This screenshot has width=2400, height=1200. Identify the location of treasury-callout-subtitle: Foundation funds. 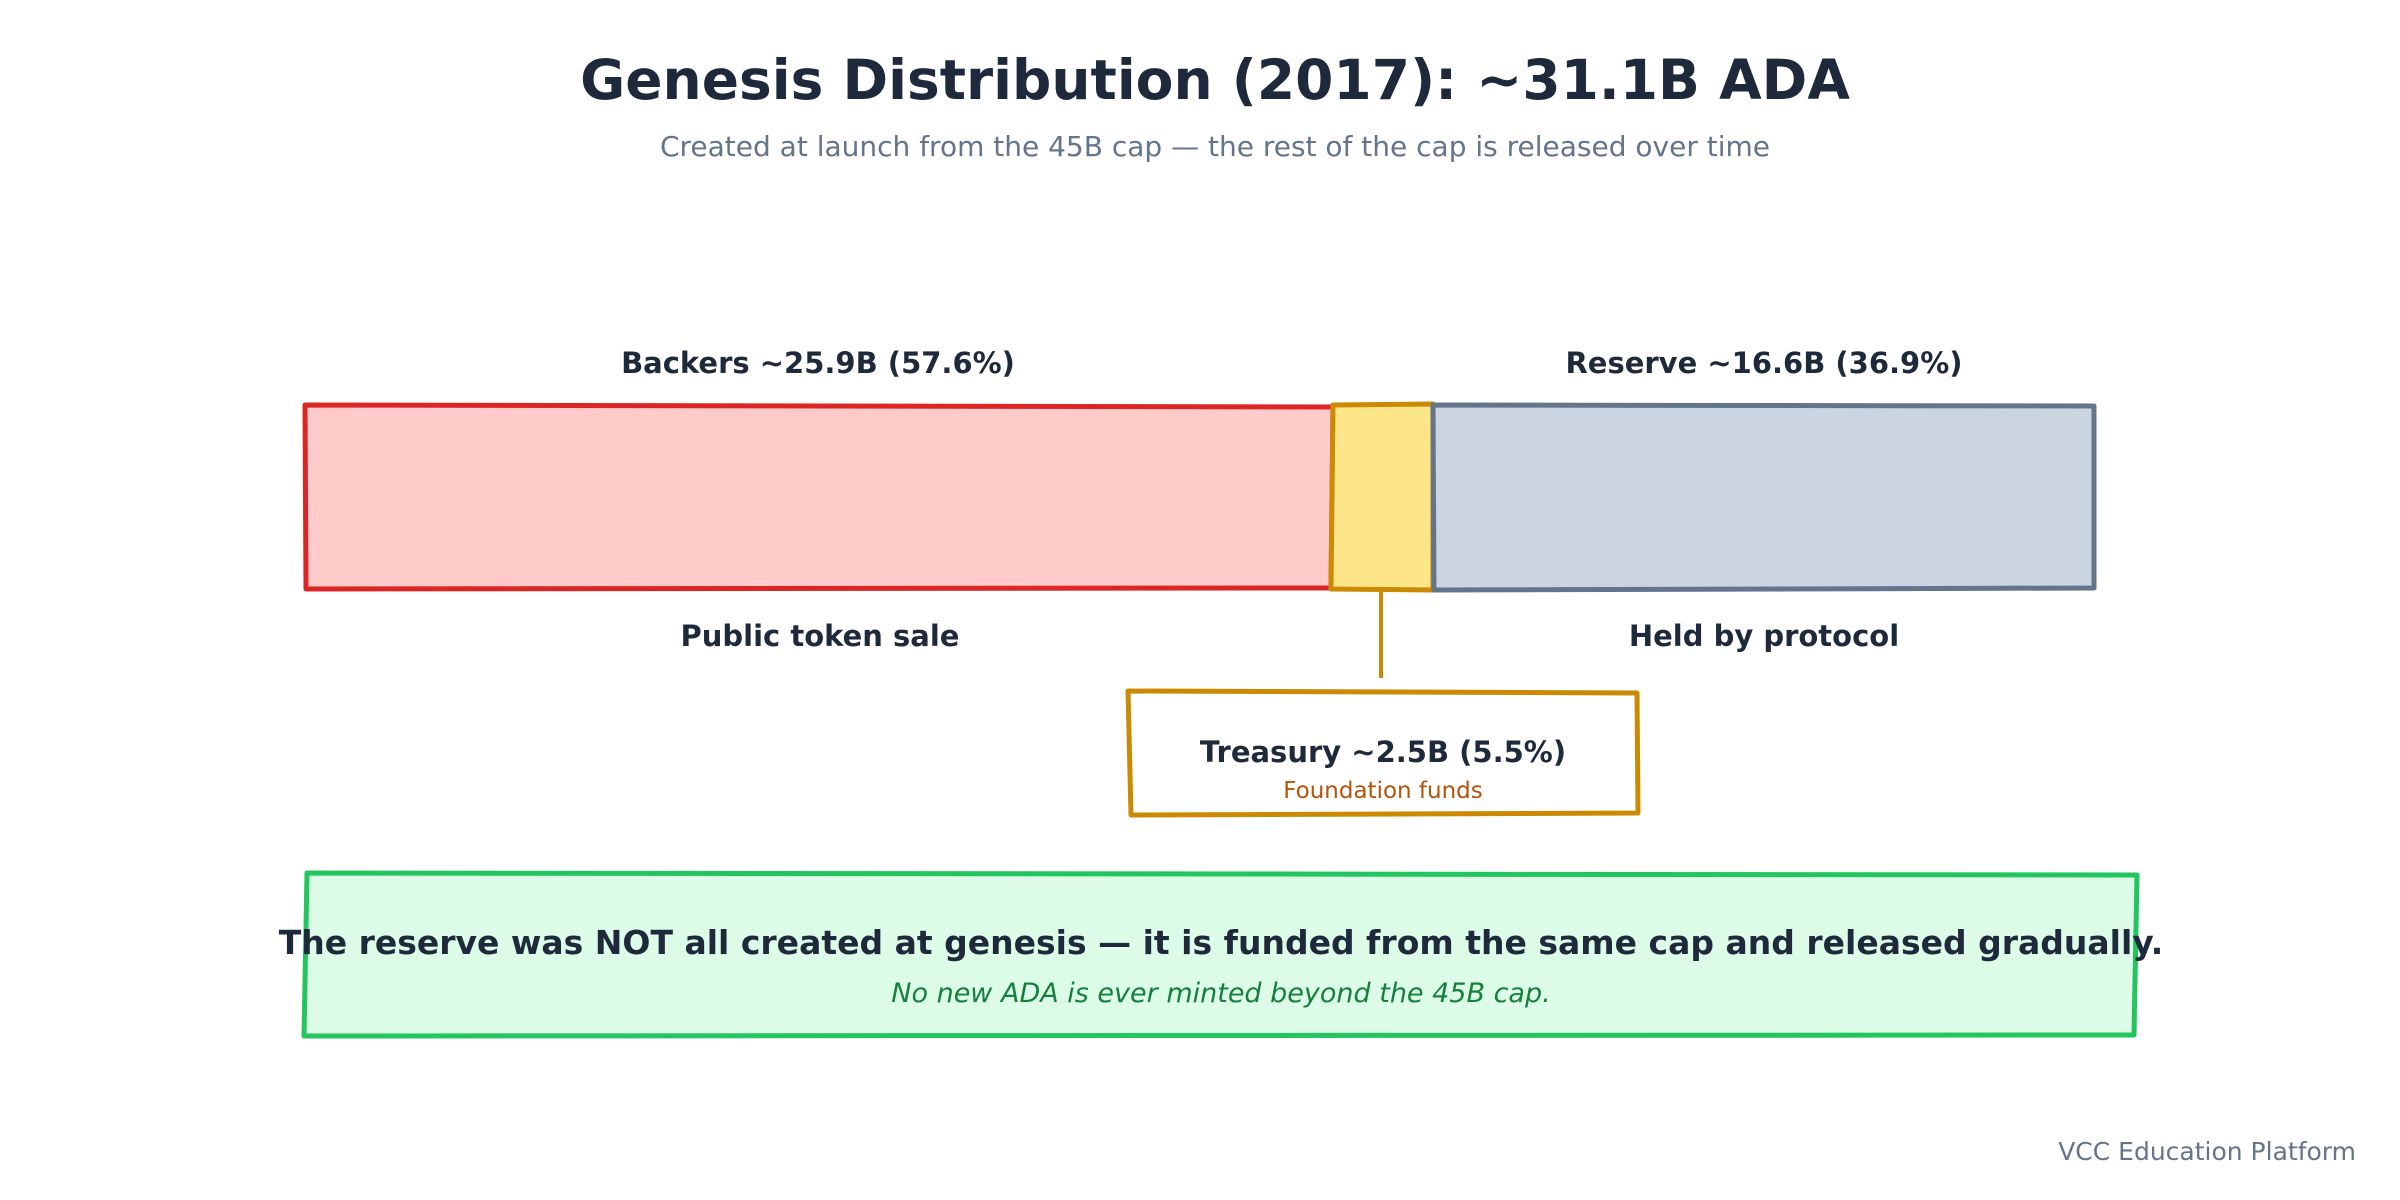
(1383, 791).